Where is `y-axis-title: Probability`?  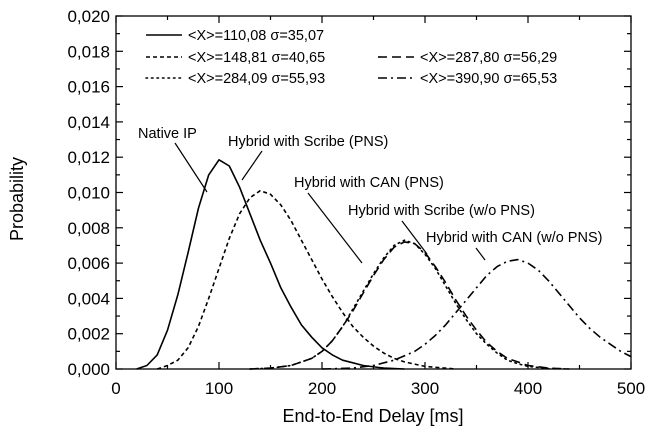
y-axis-title: Probability is located at coordinates (17, 199).